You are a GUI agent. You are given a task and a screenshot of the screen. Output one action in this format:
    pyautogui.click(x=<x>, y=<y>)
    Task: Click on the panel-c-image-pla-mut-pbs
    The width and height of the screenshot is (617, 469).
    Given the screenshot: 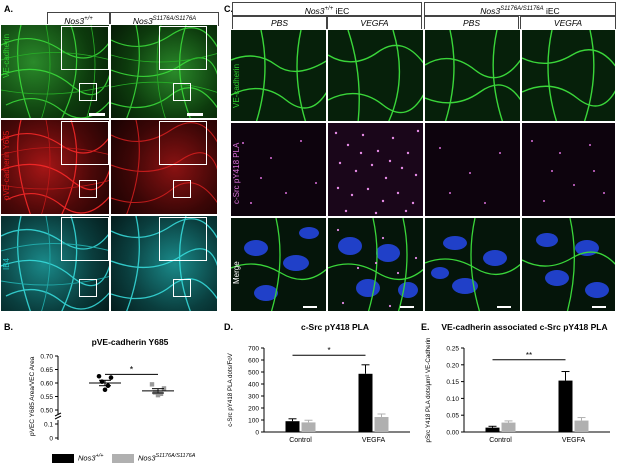 What is the action you would take?
    pyautogui.click(x=472, y=169)
    